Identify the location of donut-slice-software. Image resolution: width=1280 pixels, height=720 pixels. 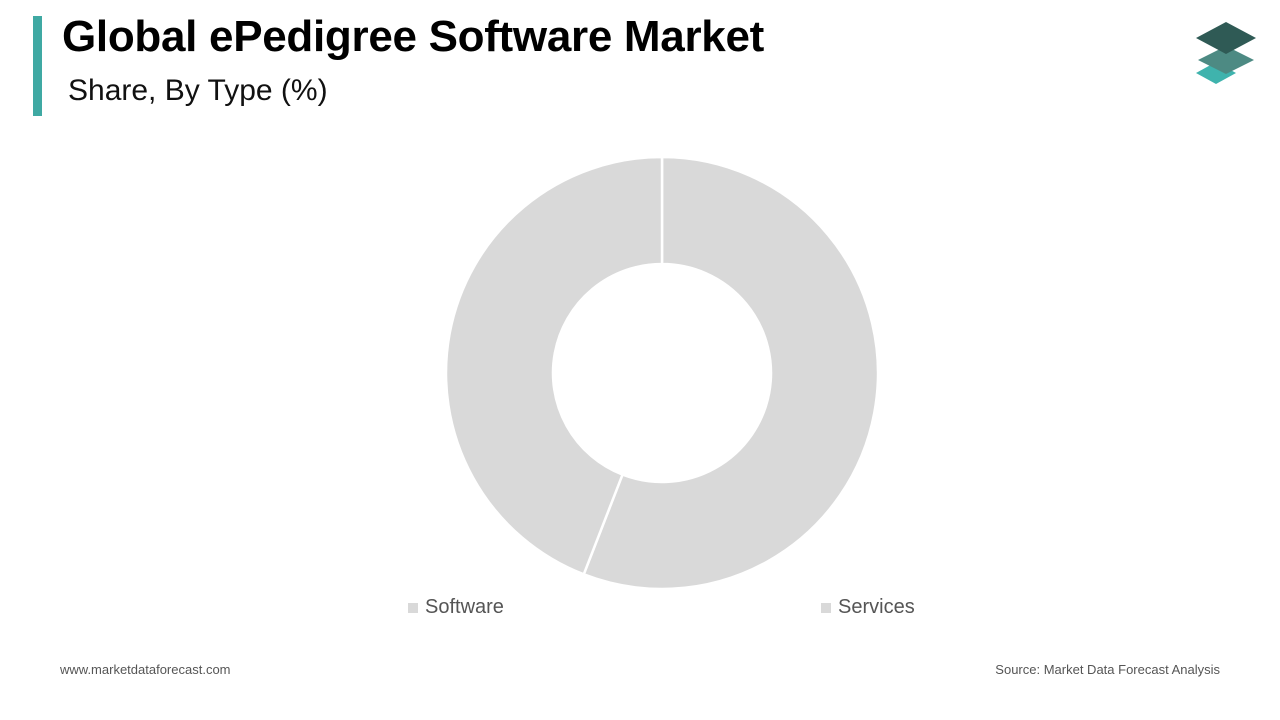
(731, 373).